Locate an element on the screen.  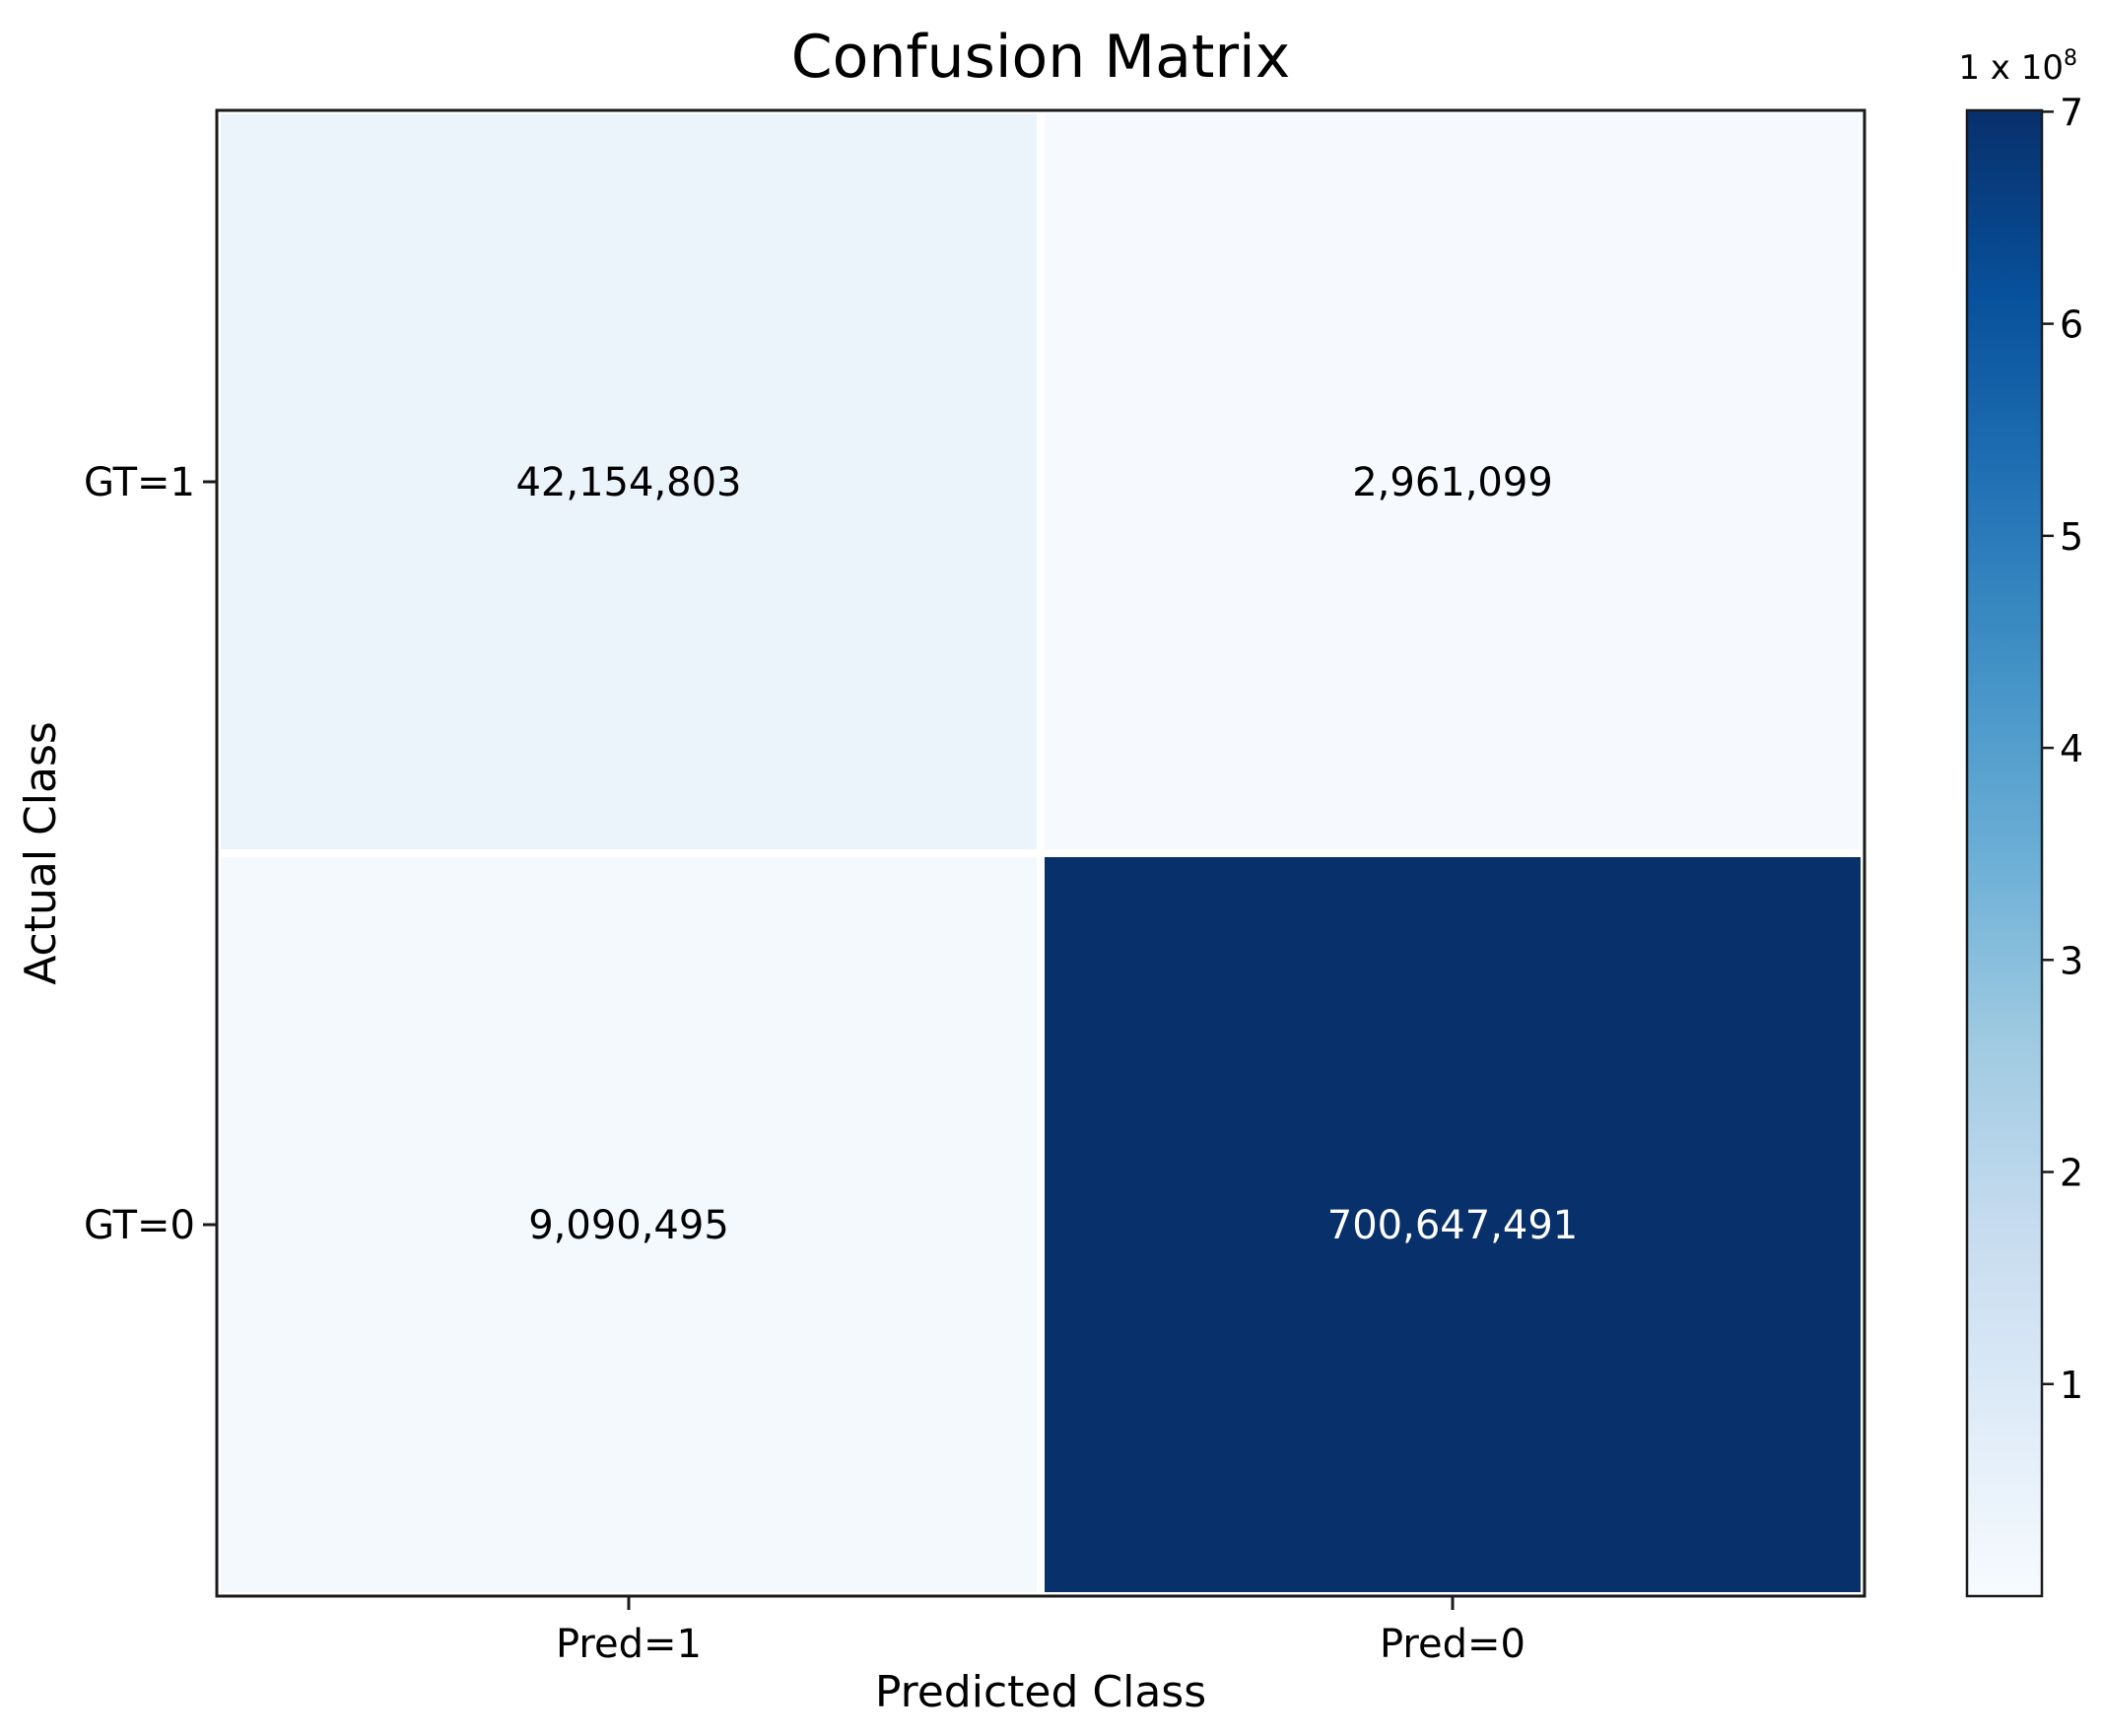
y-tick-label: GT=1 is located at coordinates (139, 482).